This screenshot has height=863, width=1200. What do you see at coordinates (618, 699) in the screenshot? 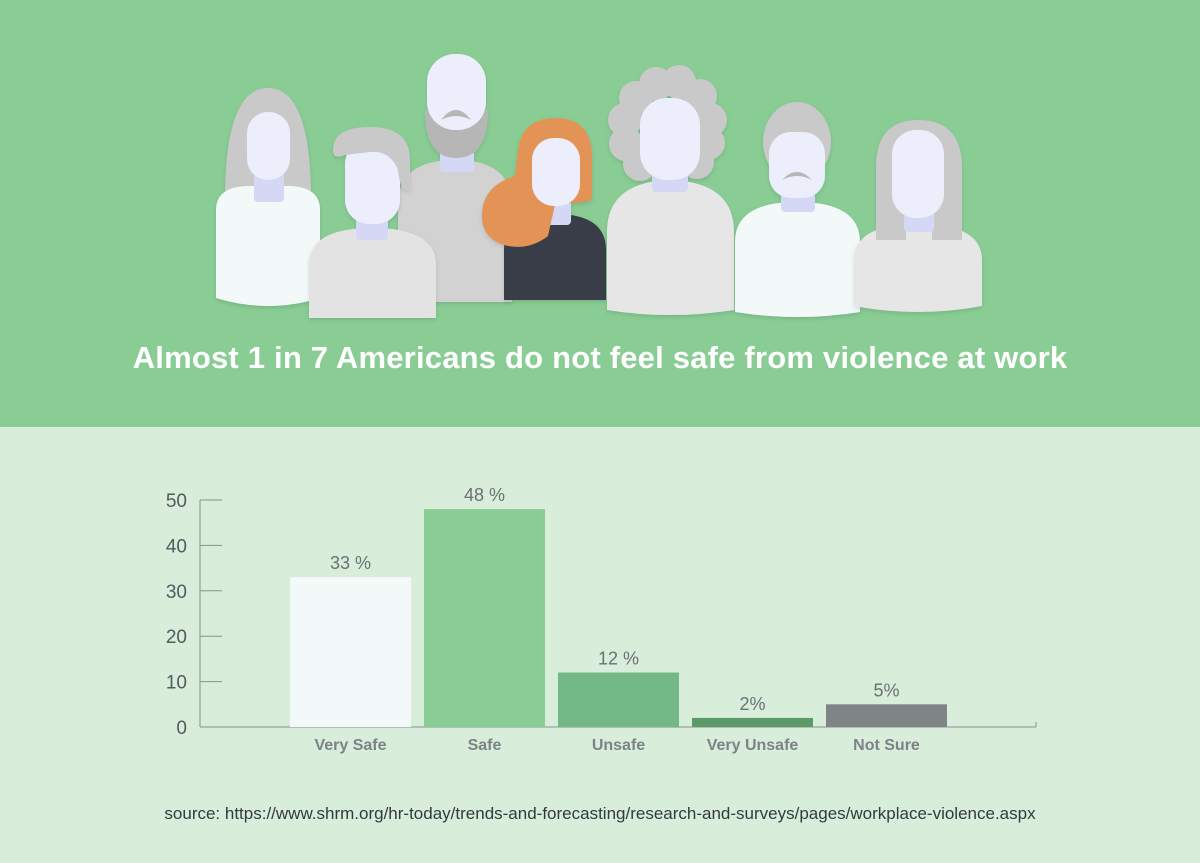
I see `bar-unsafe` at bounding box center [618, 699].